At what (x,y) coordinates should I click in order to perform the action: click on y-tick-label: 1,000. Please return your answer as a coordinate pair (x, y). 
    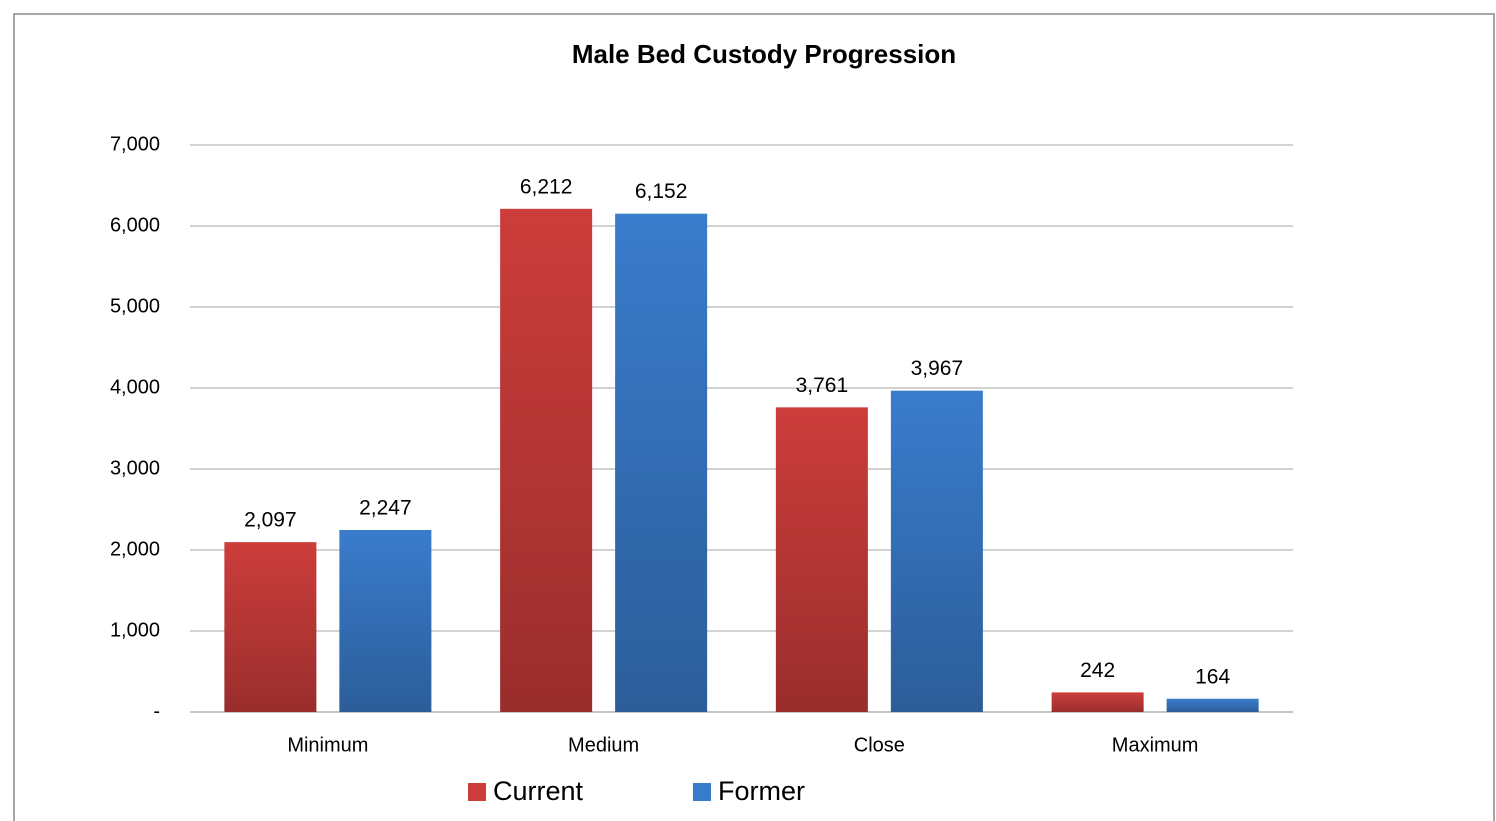
    Looking at the image, I should click on (135, 630).